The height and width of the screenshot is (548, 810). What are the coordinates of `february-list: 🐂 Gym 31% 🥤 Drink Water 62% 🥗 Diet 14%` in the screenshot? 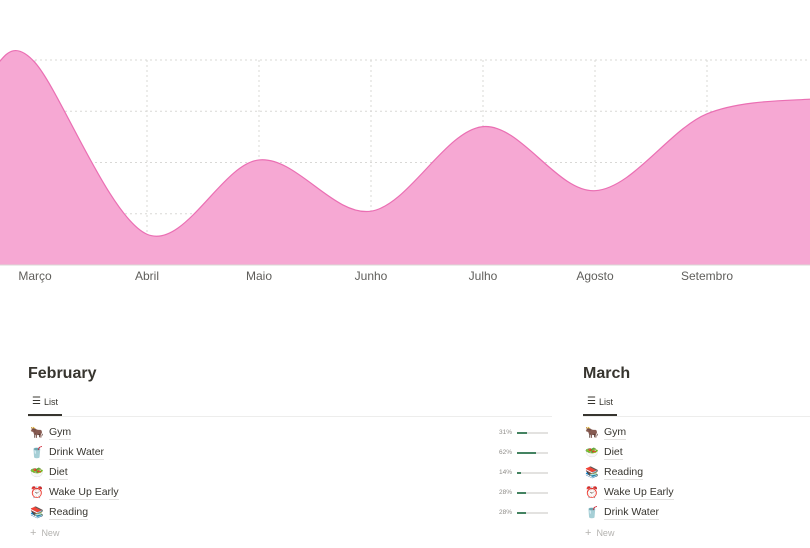 It's located at (290, 483).